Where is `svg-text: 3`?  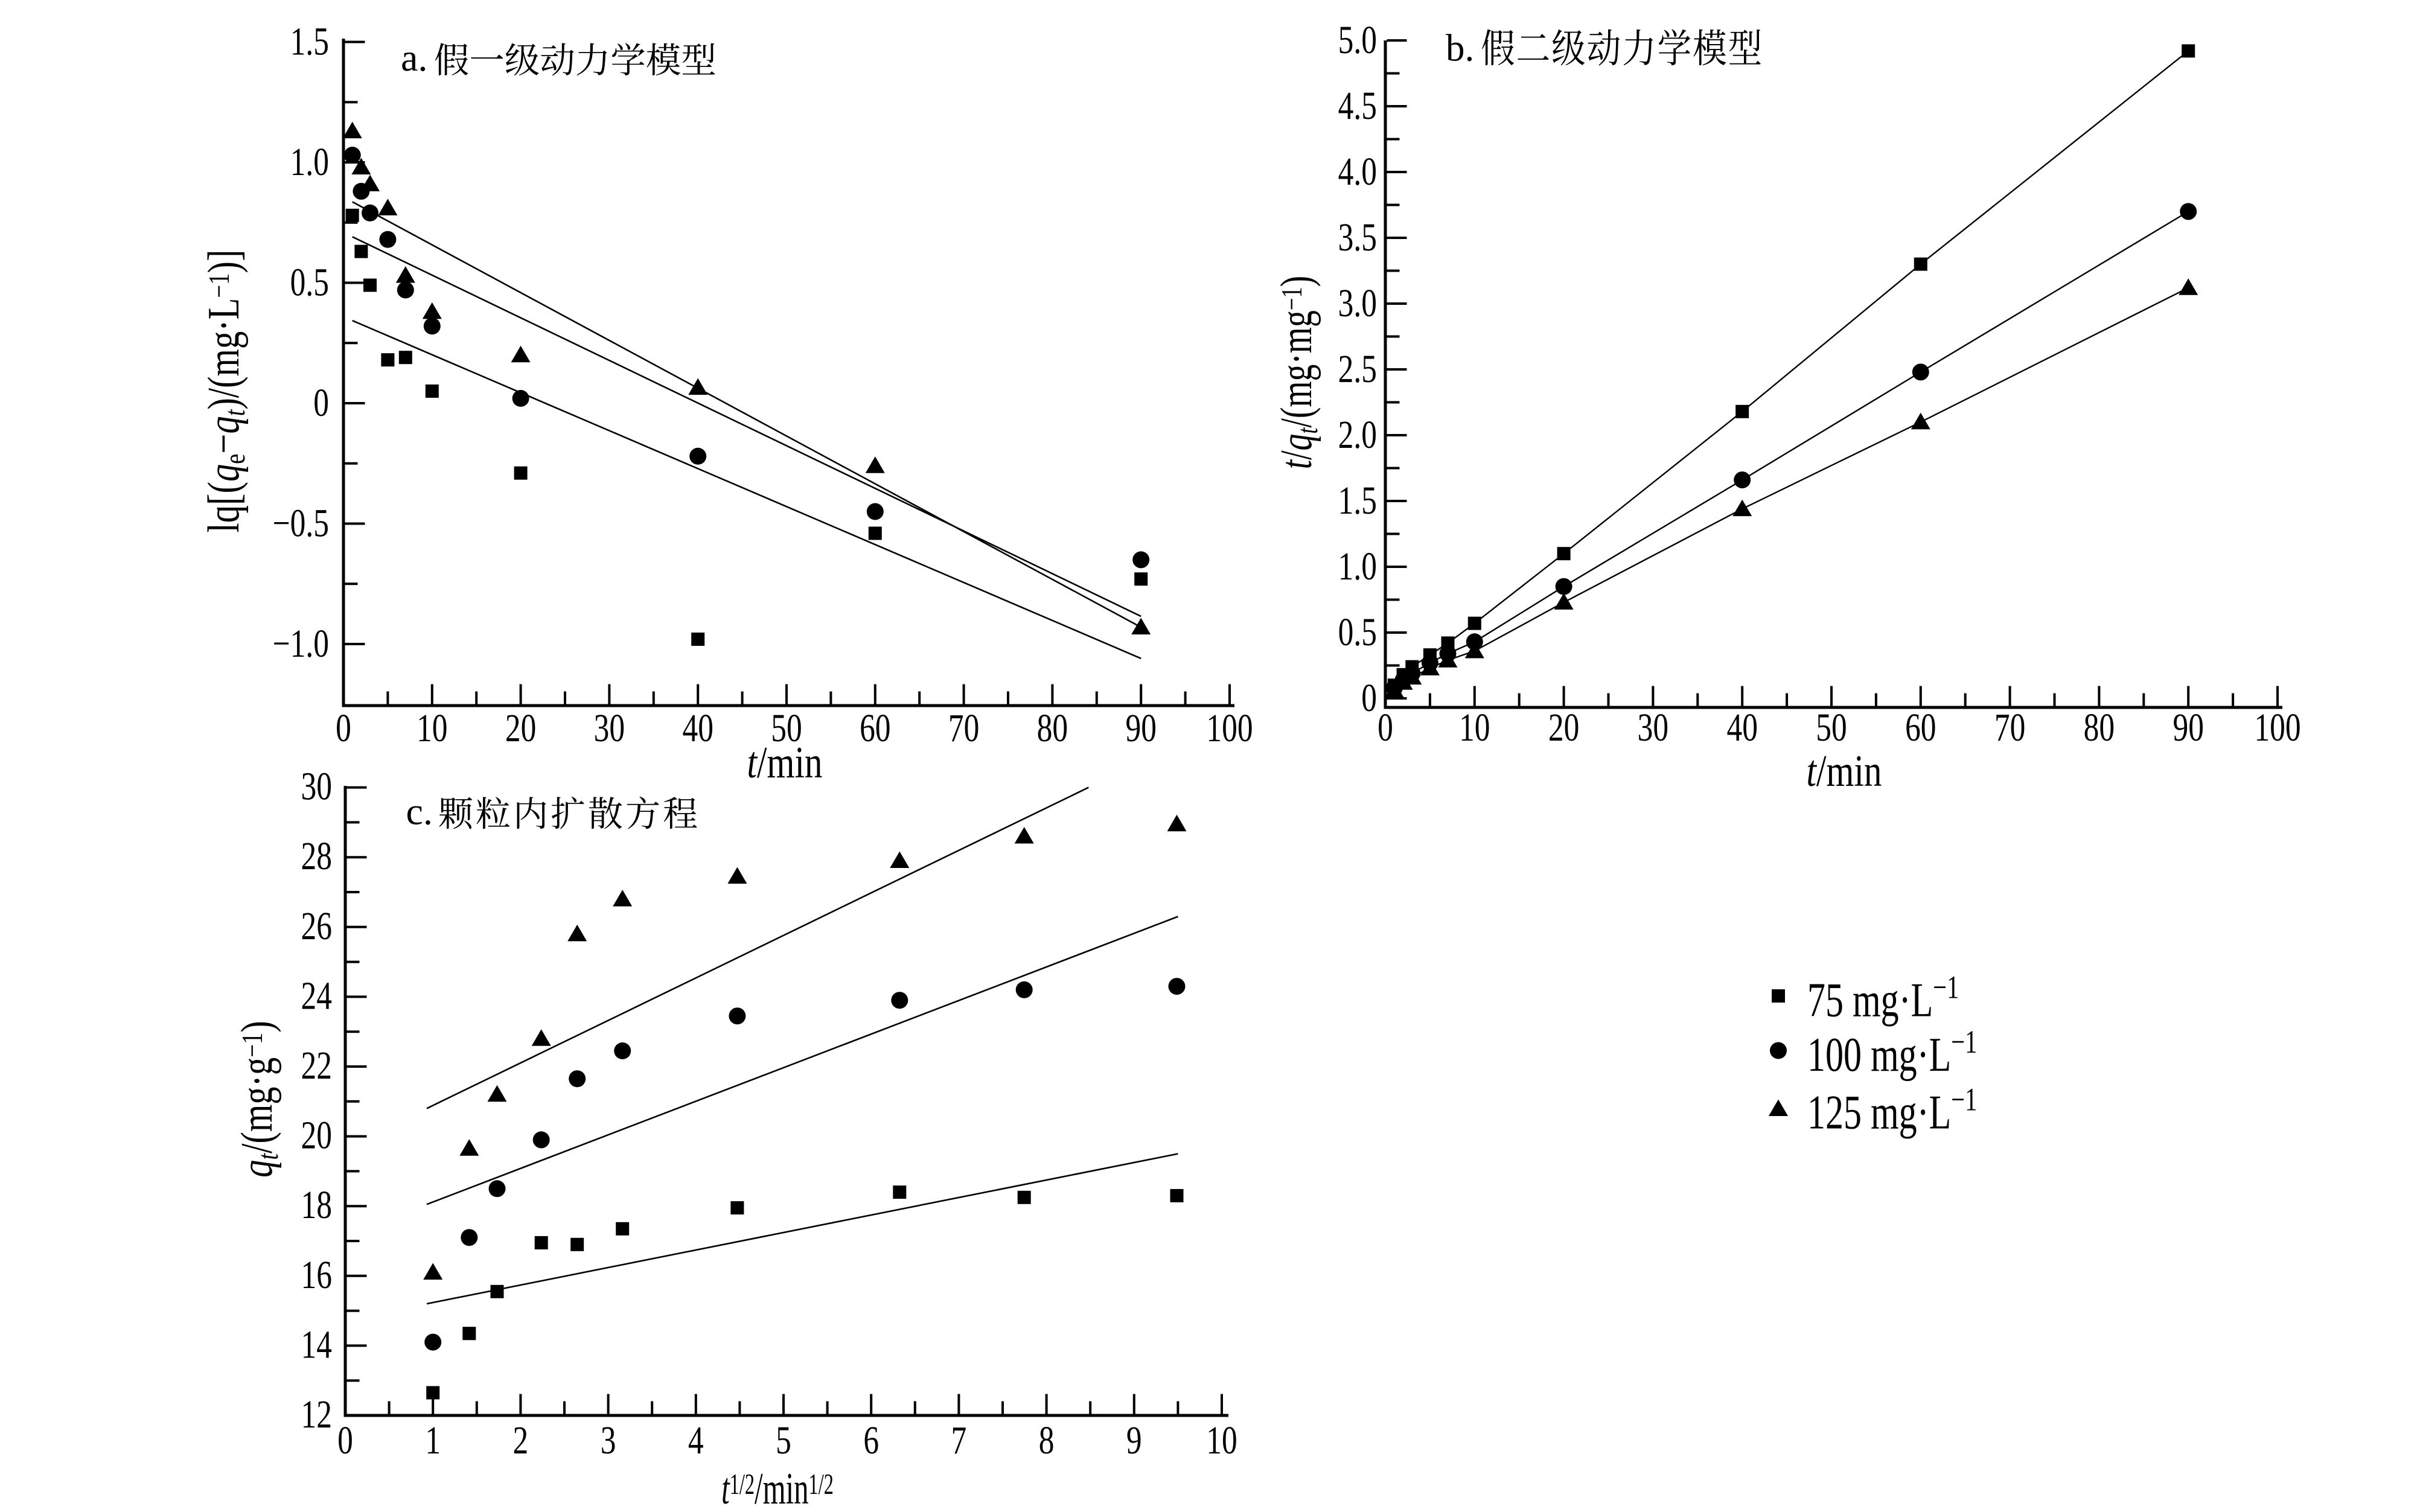
svg-text: 3 is located at coordinates (608, 1440).